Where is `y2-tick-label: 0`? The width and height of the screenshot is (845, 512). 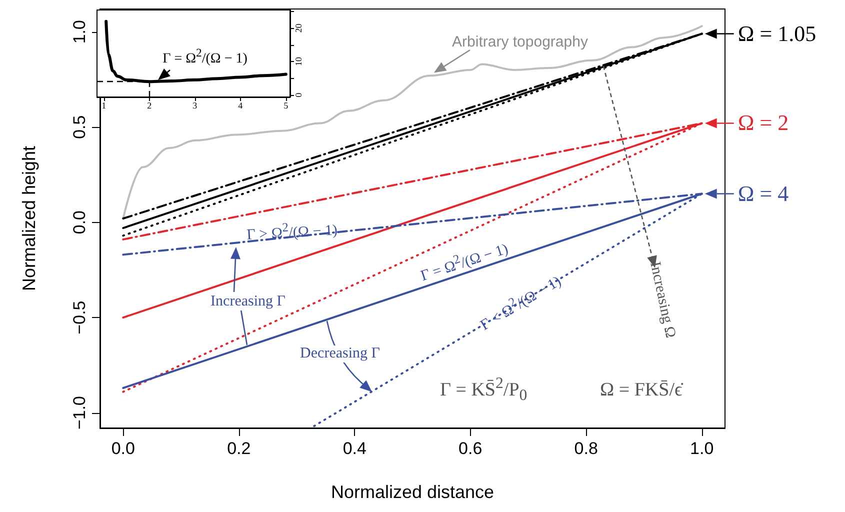 y2-tick-label: 0 is located at coordinates (299, 95).